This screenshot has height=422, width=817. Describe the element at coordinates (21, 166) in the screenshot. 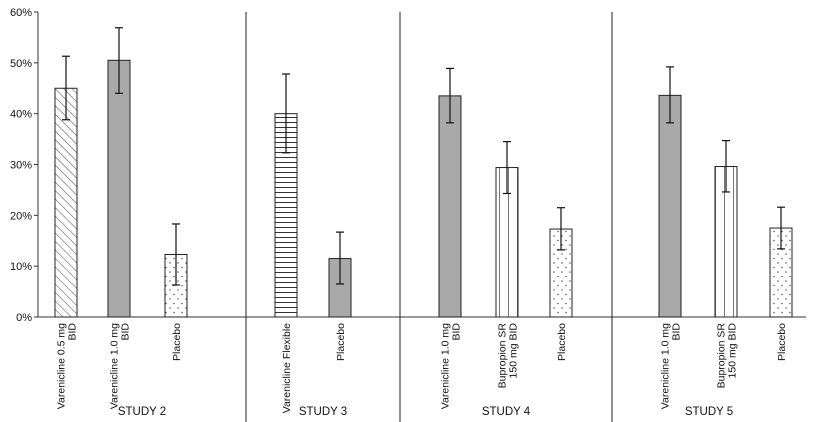

I see `y-tick-label: 30%` at that location.